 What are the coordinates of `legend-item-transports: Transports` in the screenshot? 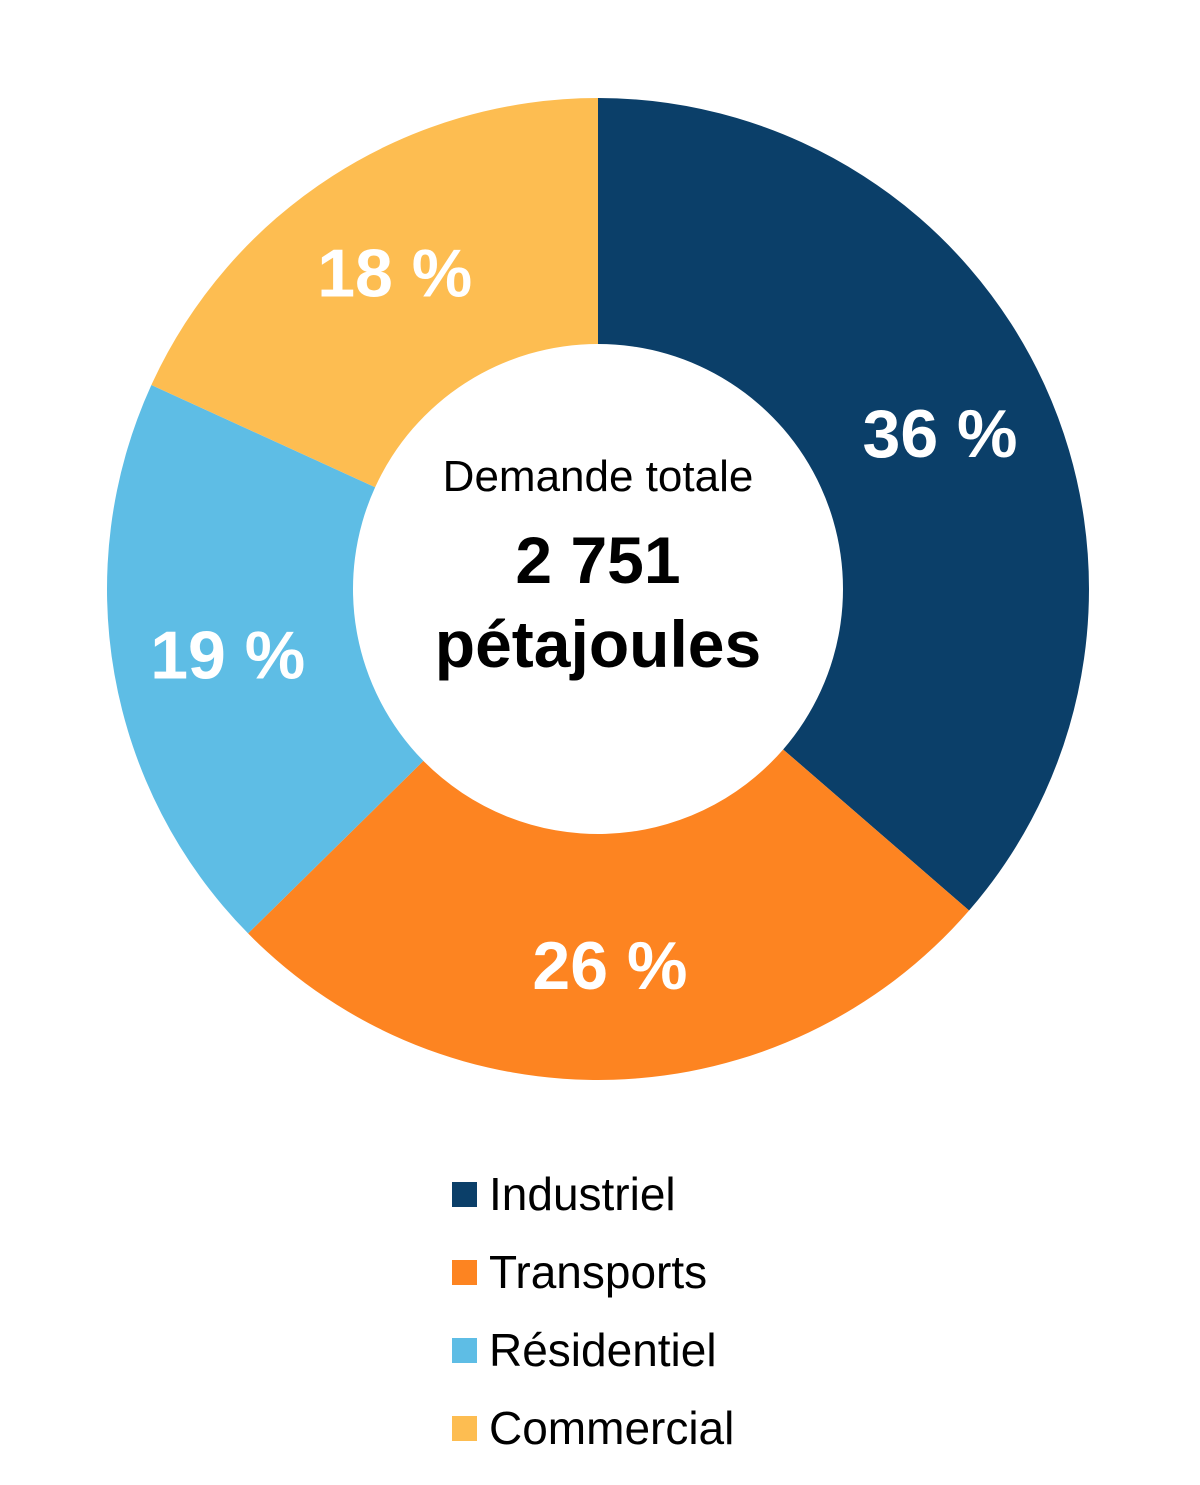 It's located at (652, 1272).